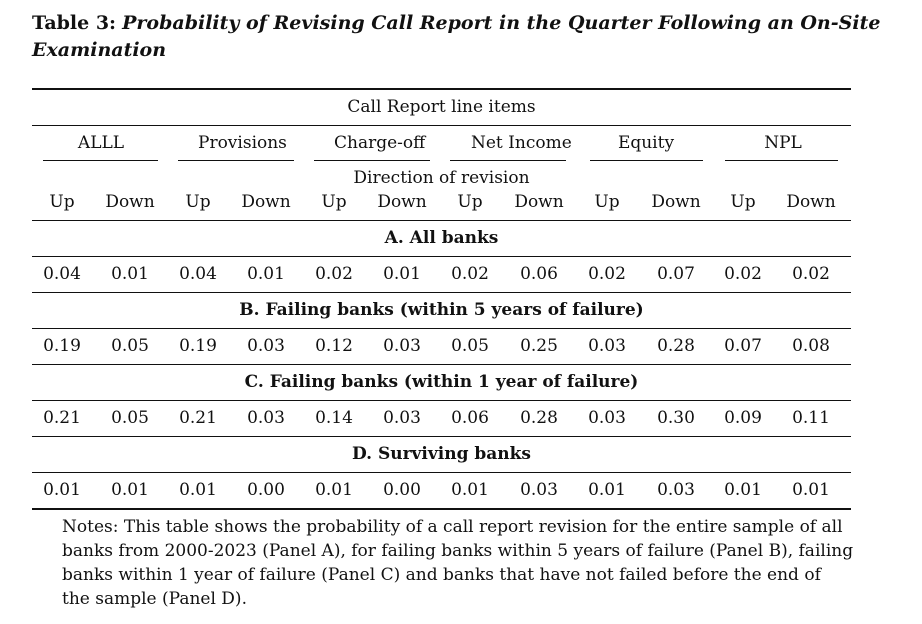 This screenshot has height=624, width=922. Describe the element at coordinates (101, 143) in the screenshot. I see `column-group-label: ALLL` at that location.